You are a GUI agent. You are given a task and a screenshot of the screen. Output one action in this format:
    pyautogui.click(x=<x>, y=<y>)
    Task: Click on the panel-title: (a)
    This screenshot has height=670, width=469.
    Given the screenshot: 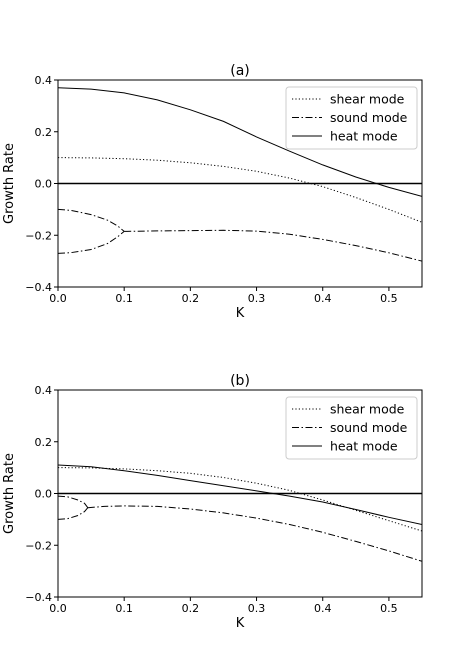 What is the action you would take?
    pyautogui.click(x=240, y=71)
    